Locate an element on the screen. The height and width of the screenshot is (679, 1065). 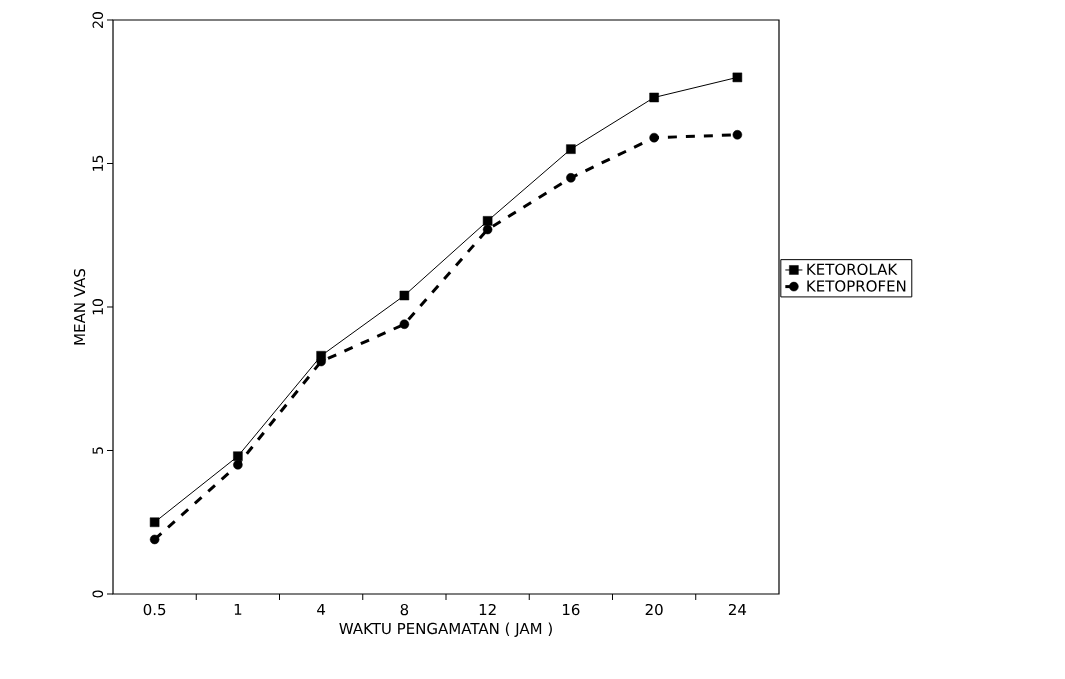
x-tick-label: 12 is located at coordinates (487, 609).